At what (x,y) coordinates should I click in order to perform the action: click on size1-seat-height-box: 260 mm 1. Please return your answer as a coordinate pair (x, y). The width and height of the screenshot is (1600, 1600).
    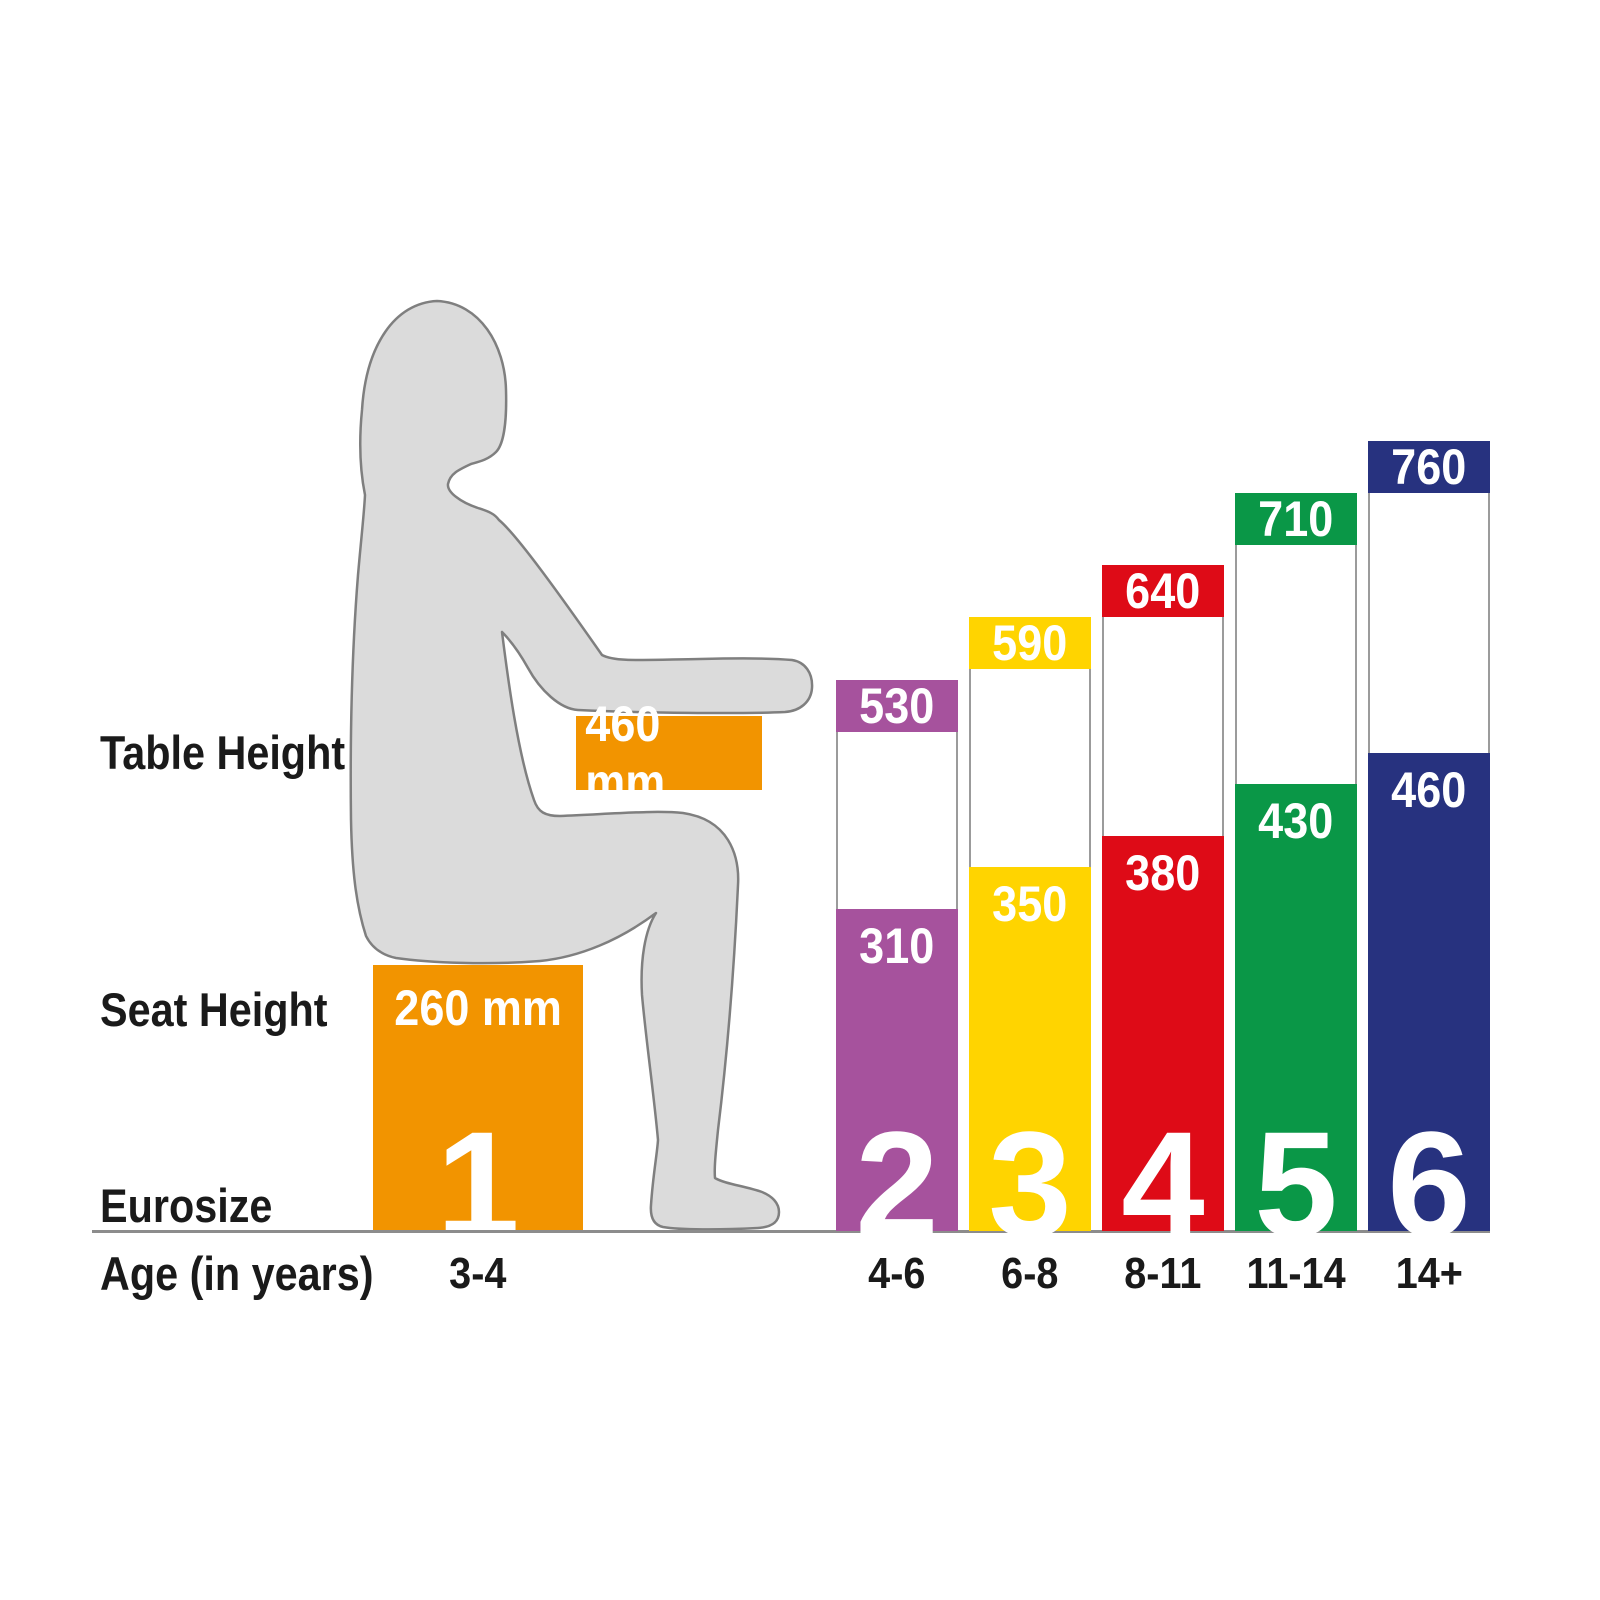
    Looking at the image, I should click on (478, 1112).